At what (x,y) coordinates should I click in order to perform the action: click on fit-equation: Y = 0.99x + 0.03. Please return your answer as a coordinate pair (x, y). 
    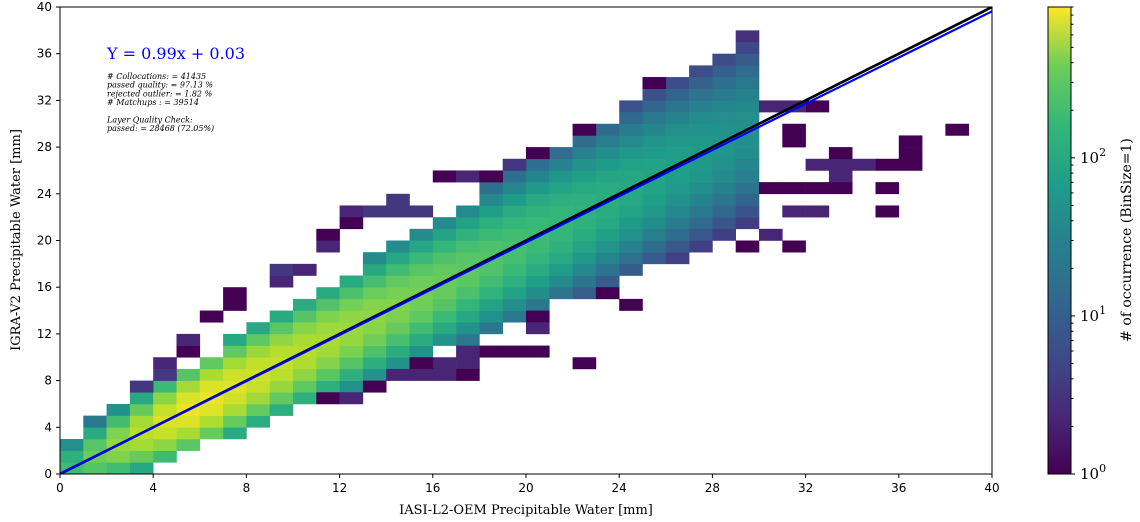
    Looking at the image, I should click on (175, 53).